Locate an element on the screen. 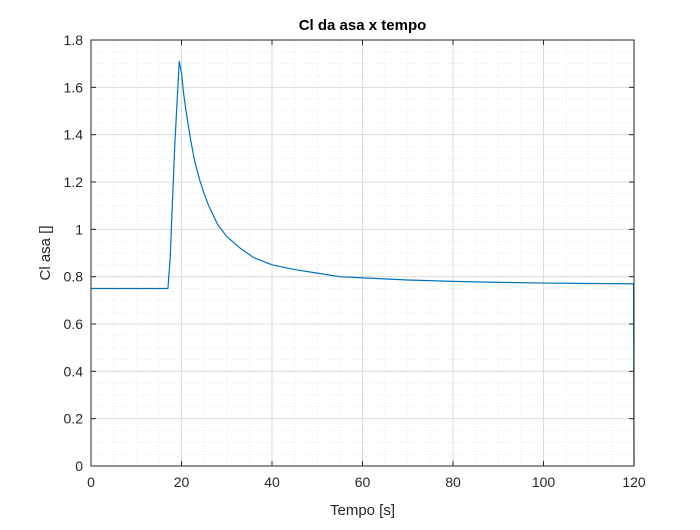  x-axis-label: Tempo [s] is located at coordinates (362, 510).